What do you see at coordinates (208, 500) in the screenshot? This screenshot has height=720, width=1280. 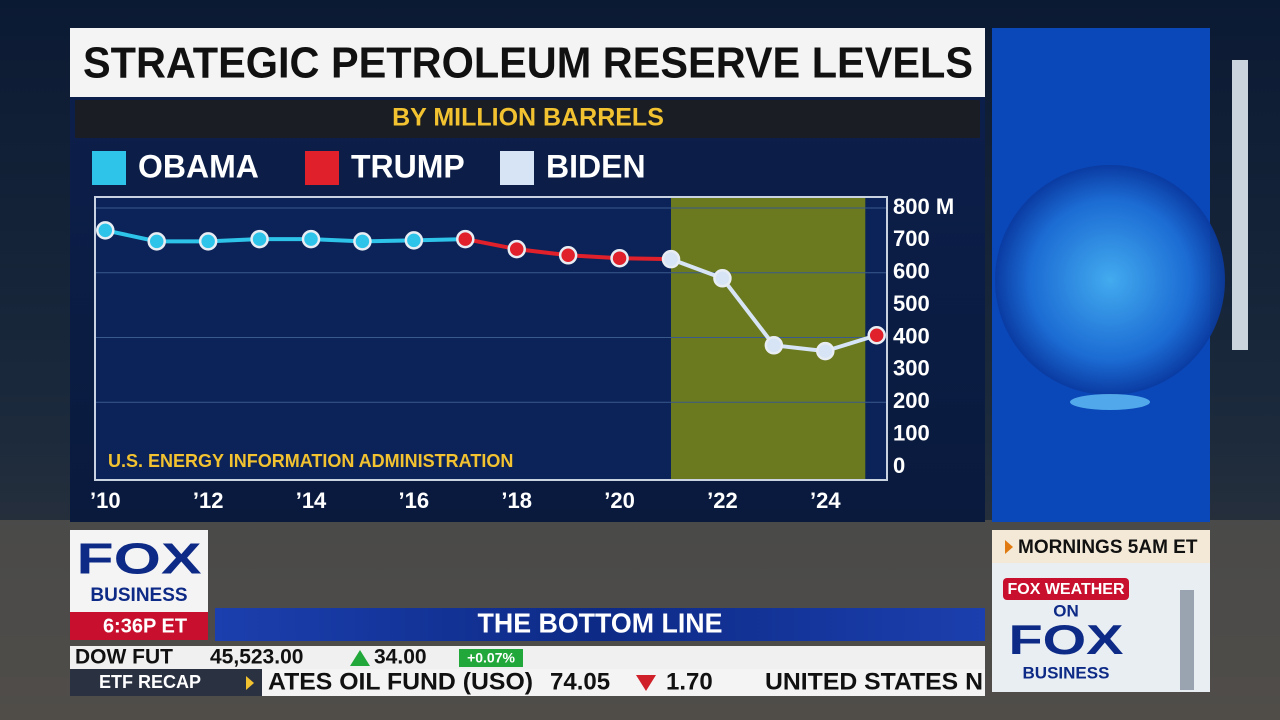 I see `x-tick-label: ’12` at bounding box center [208, 500].